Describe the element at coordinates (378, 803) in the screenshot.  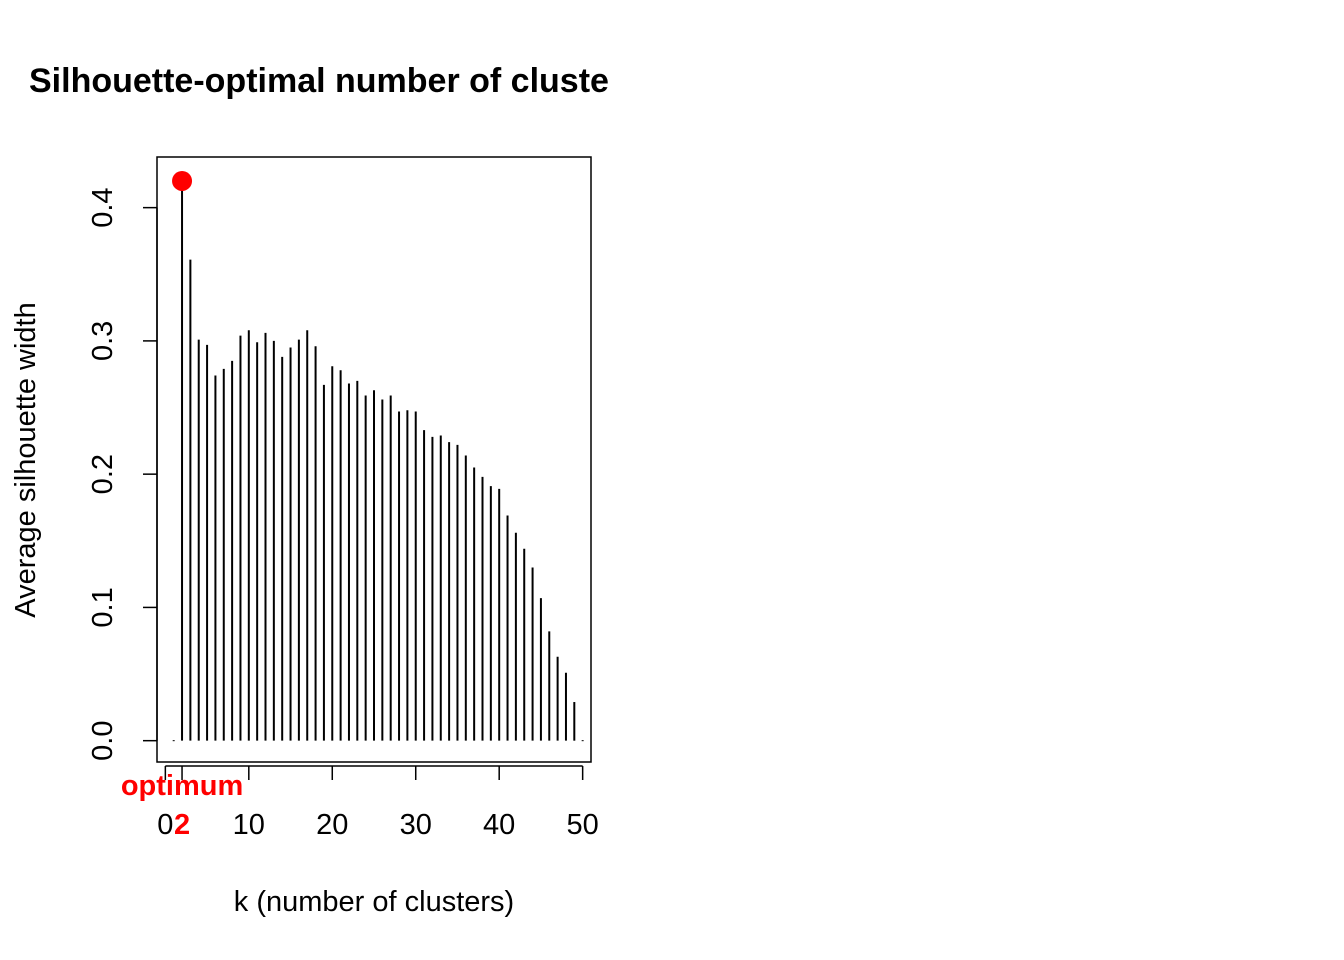
I see `x-axis: 0 10 20 30 40 50` at that location.